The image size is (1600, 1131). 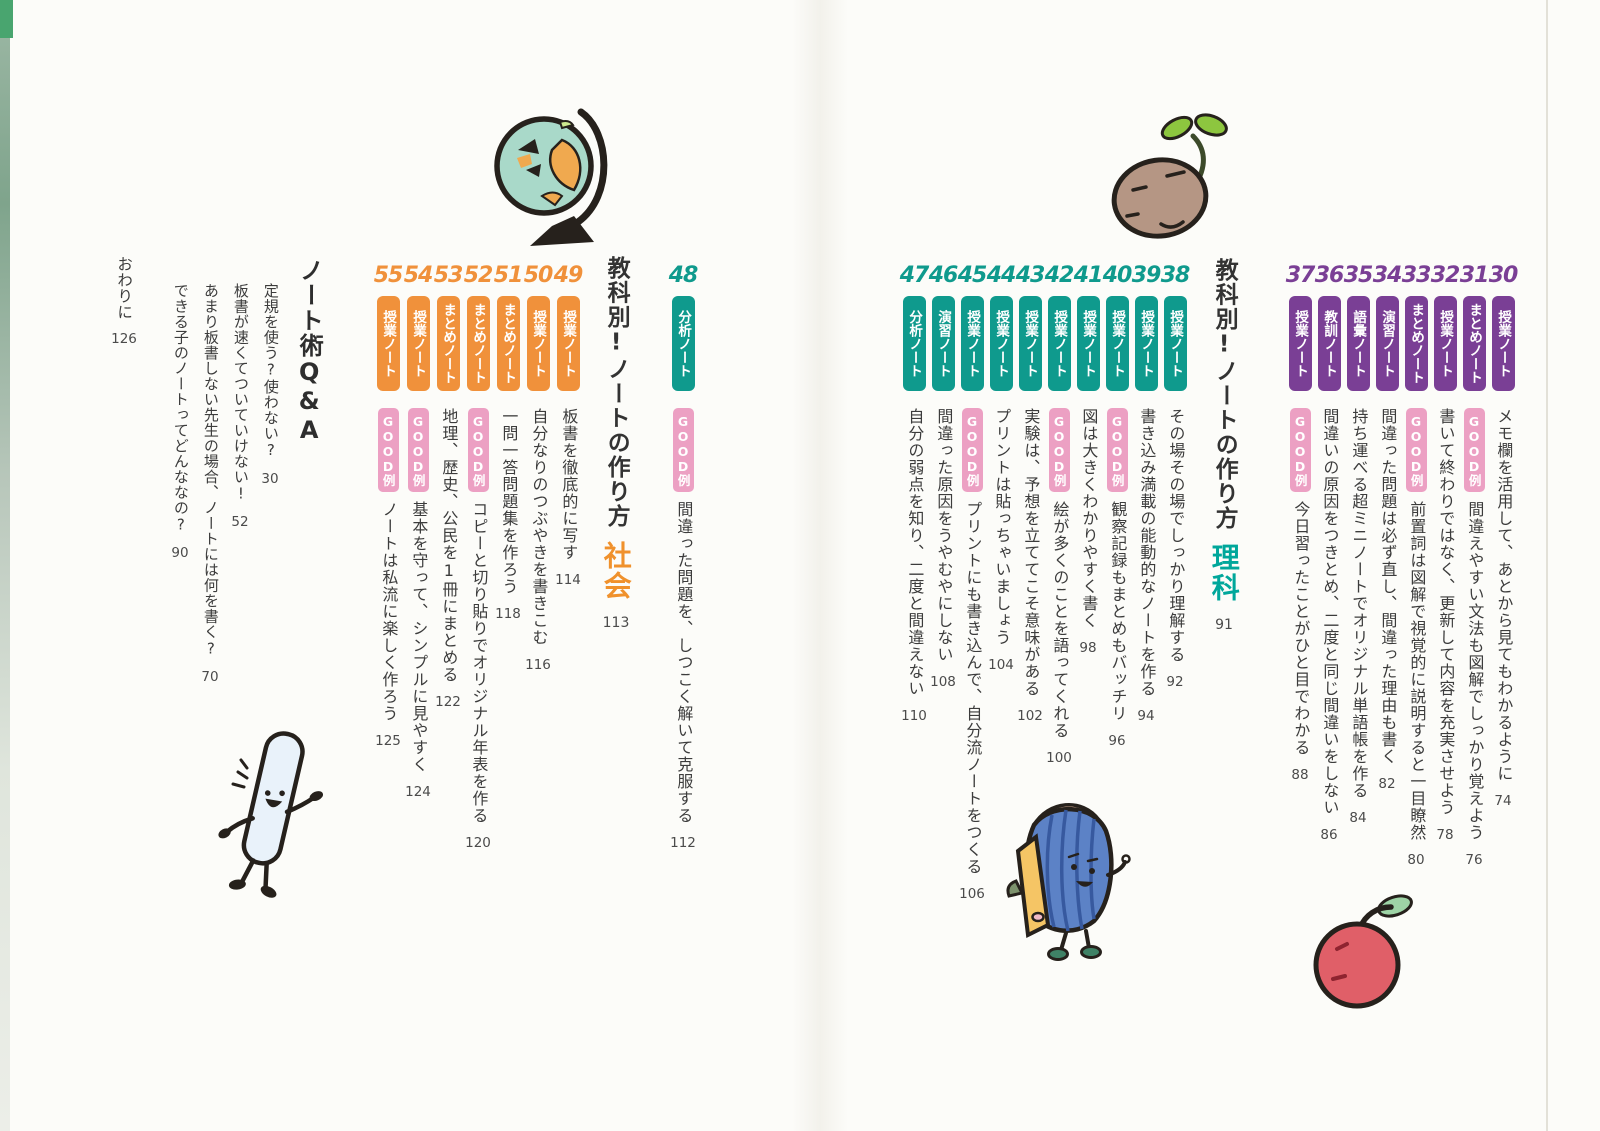 What do you see at coordinates (1329, 275) in the screenshot?
I see `entry-number: 36` at bounding box center [1329, 275].